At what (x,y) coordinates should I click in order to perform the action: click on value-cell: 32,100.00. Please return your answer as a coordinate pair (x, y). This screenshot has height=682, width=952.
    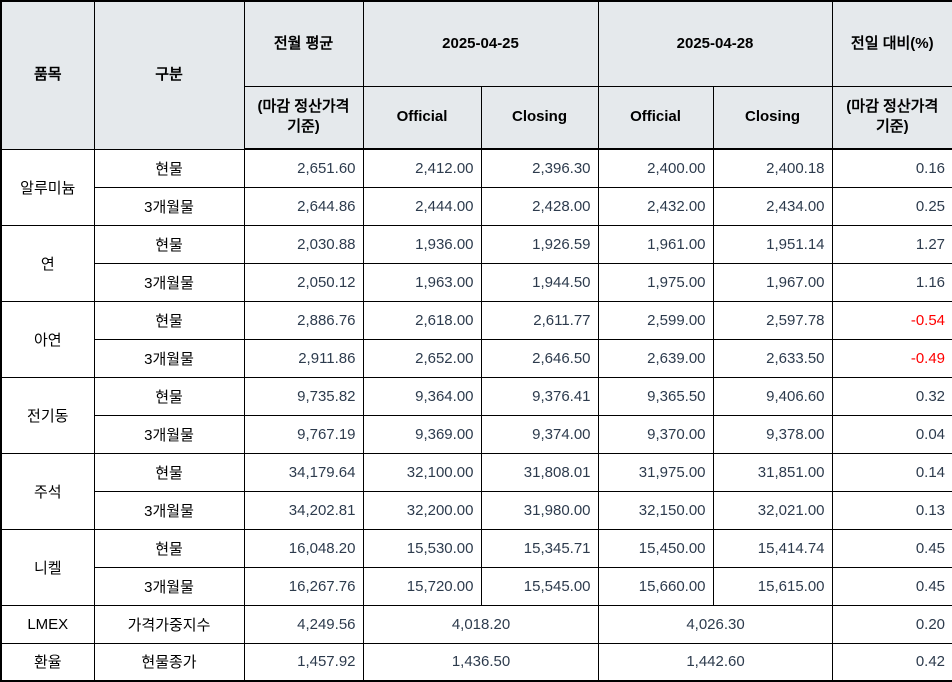
    Looking at the image, I should click on (422, 472).